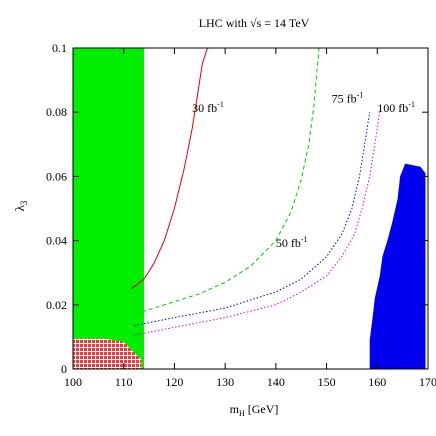  I want to click on curve-label-3: 100 fb-1, so click(396, 107).